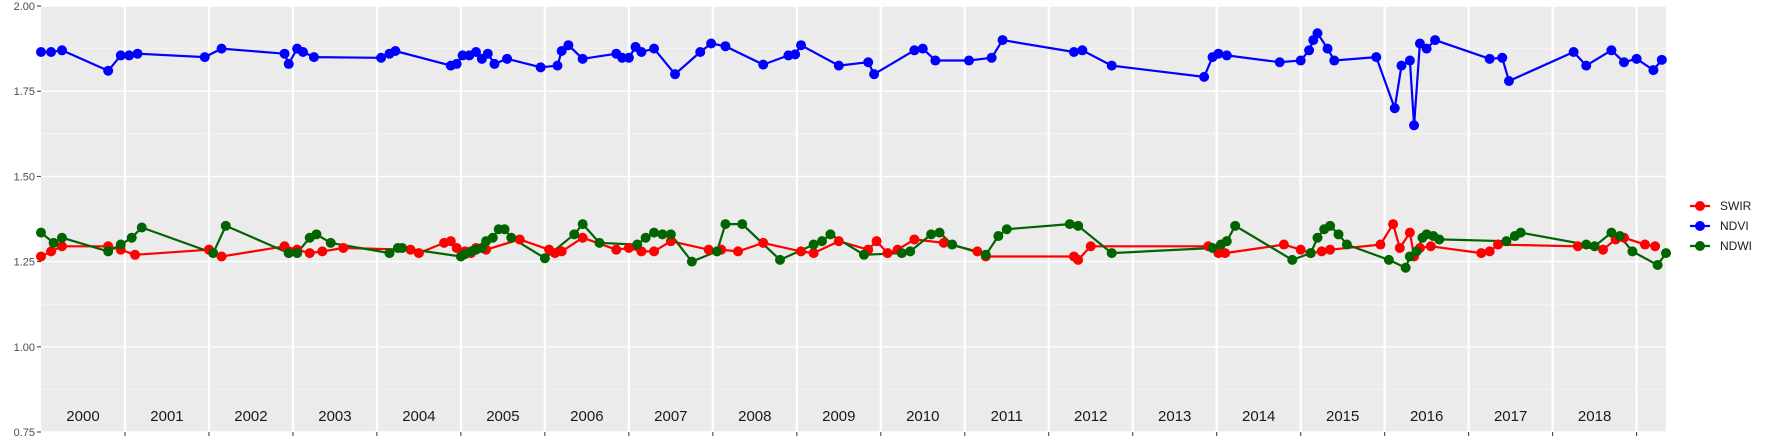  Describe the element at coordinates (1736, 246) in the screenshot. I see `legend-label-ndwi: NDWI` at that location.